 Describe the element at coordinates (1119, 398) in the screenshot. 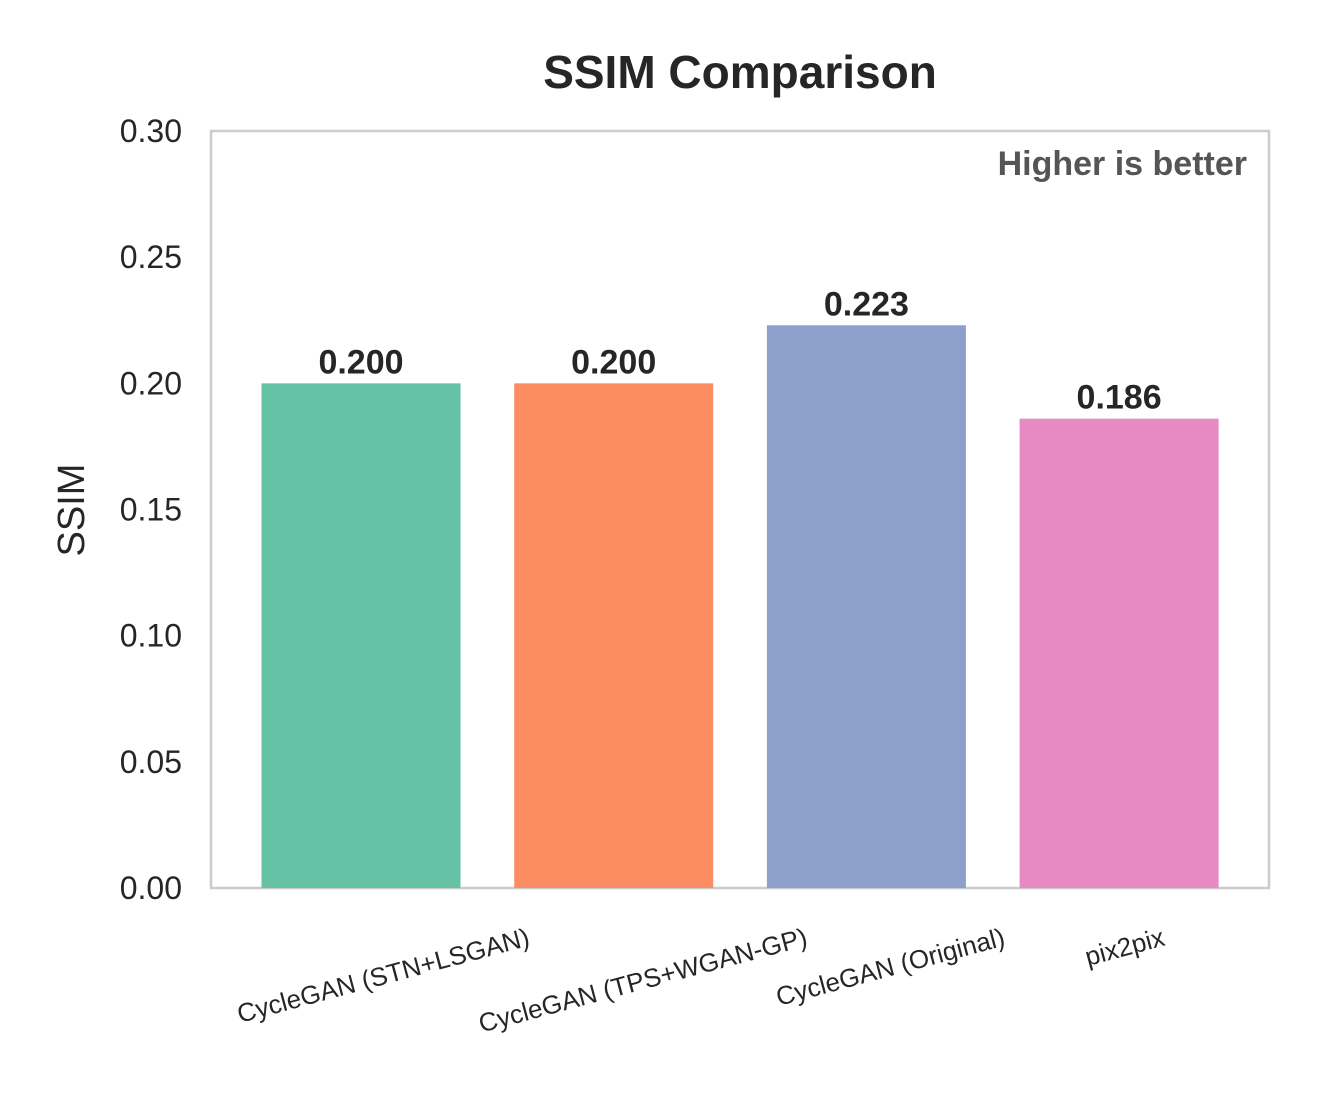

I see `bar-value-label: 0.186` at that location.